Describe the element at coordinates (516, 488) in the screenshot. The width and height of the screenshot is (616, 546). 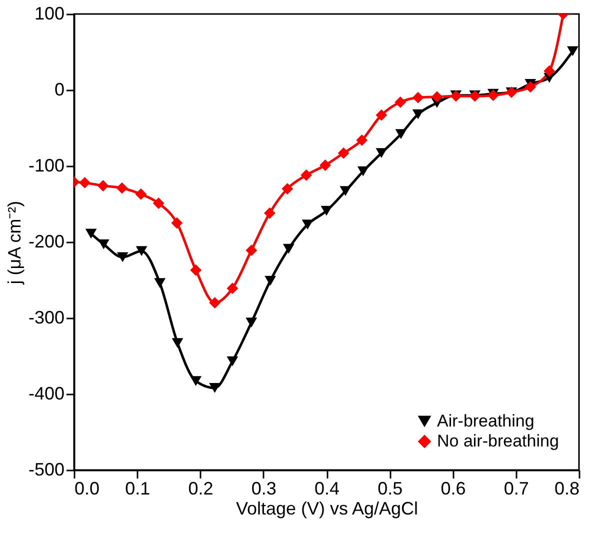
I see `x-tick-label: 0.7` at that location.